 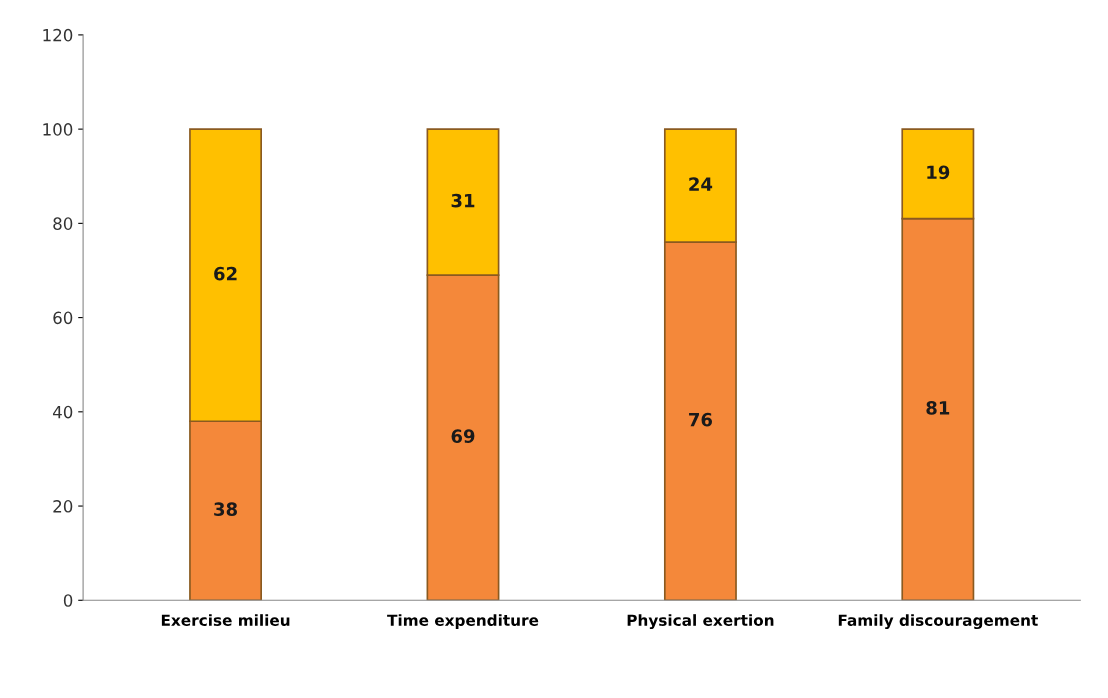 What do you see at coordinates (63, 506) in the screenshot?
I see `y-tick-label: 20` at bounding box center [63, 506].